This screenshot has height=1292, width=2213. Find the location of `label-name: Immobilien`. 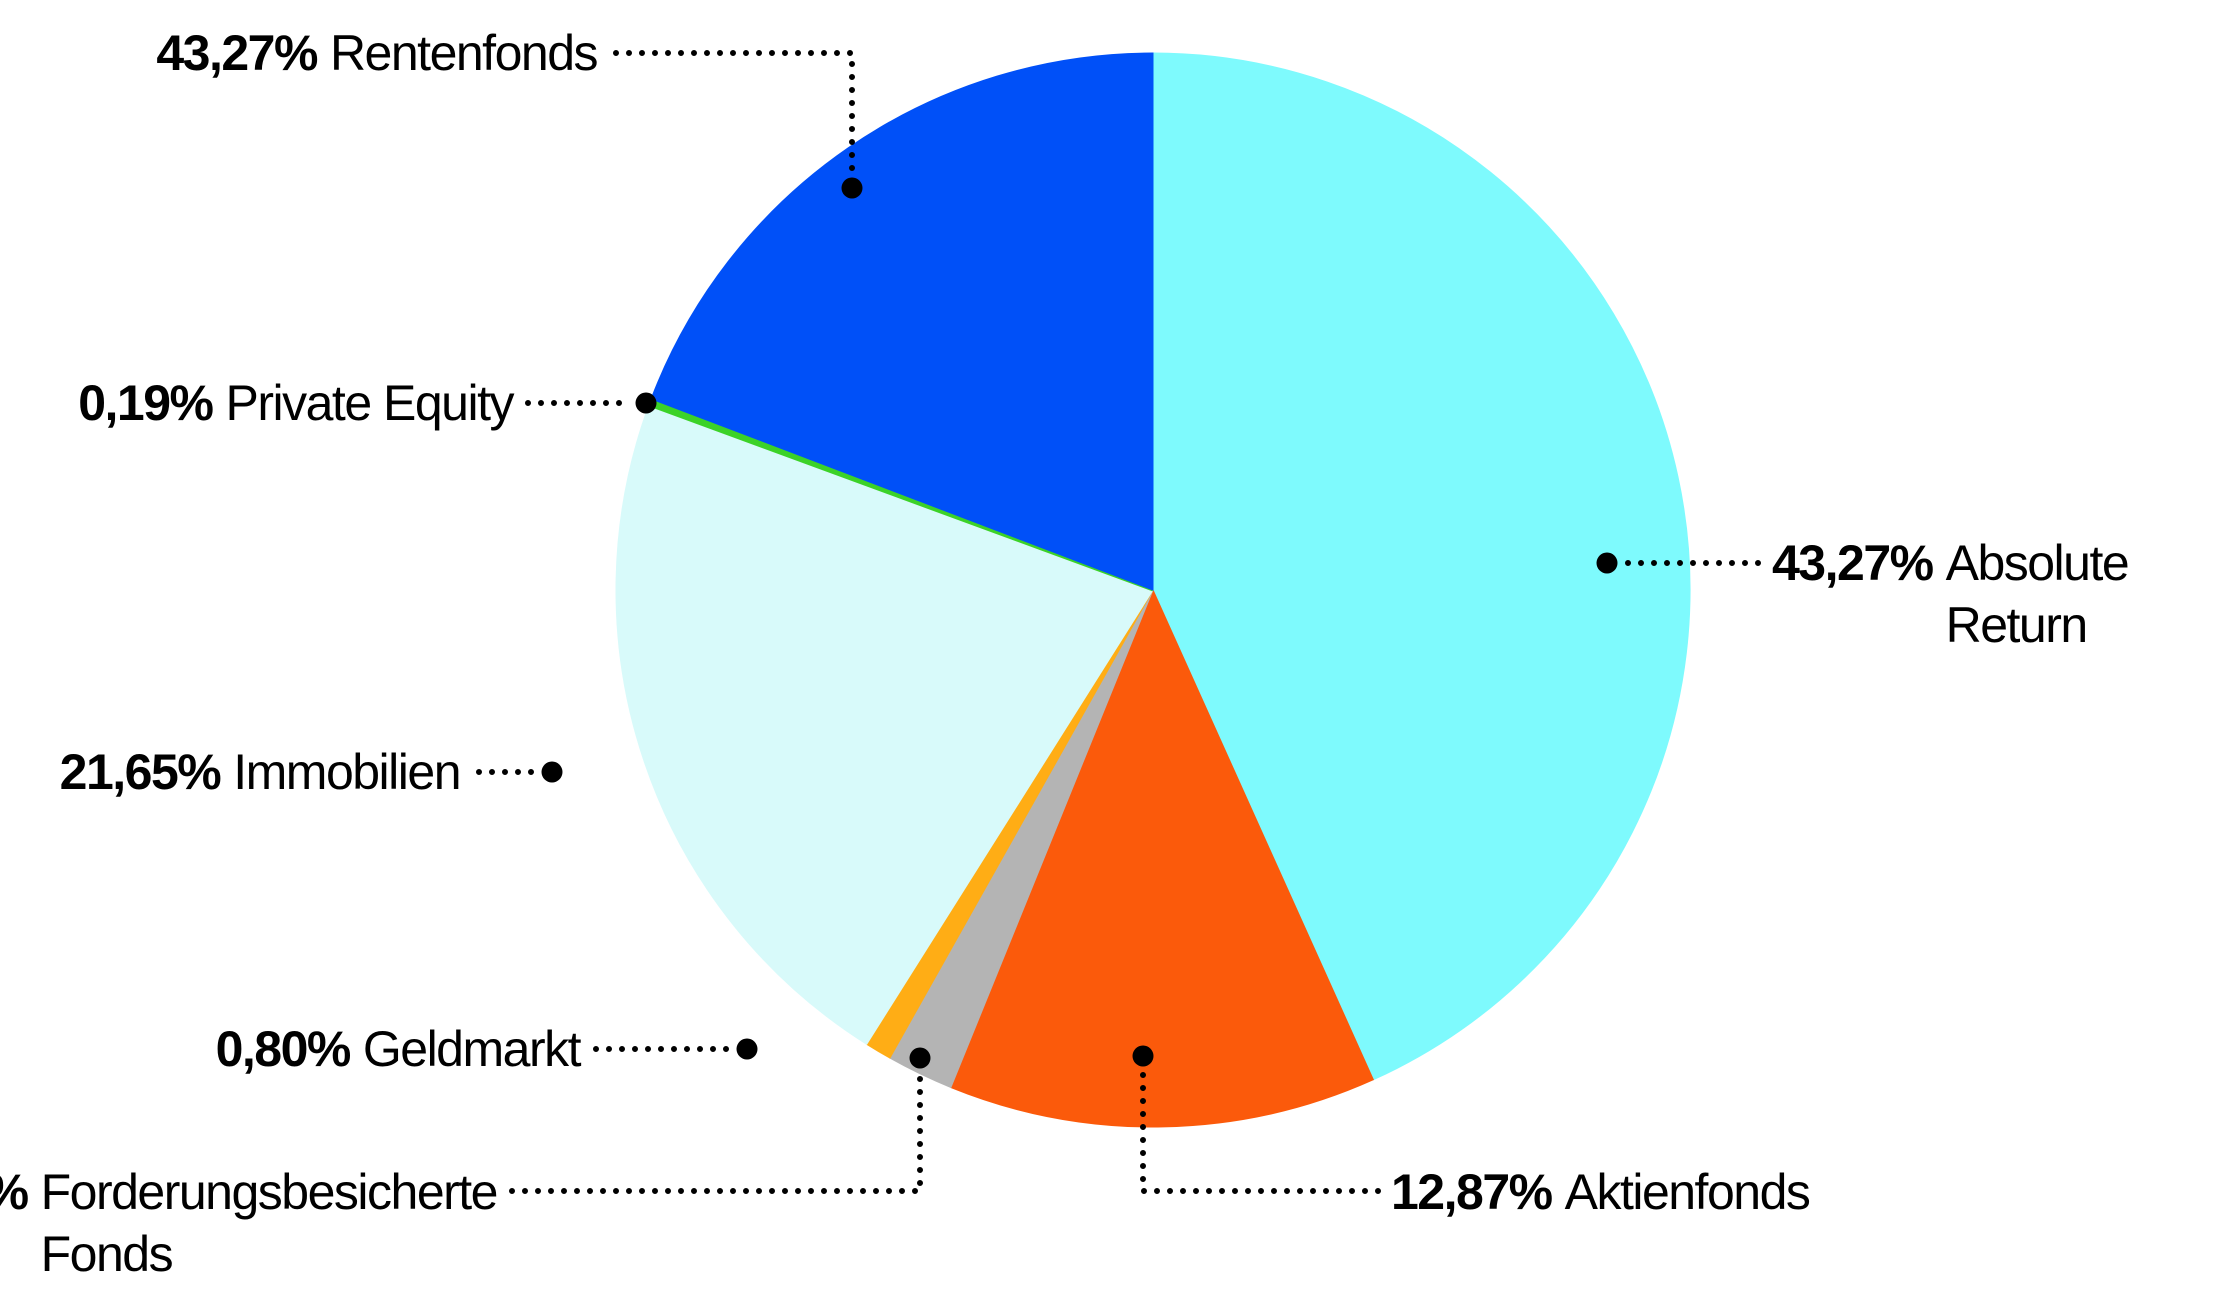

label-name: Immobilien is located at coordinates (347, 772).